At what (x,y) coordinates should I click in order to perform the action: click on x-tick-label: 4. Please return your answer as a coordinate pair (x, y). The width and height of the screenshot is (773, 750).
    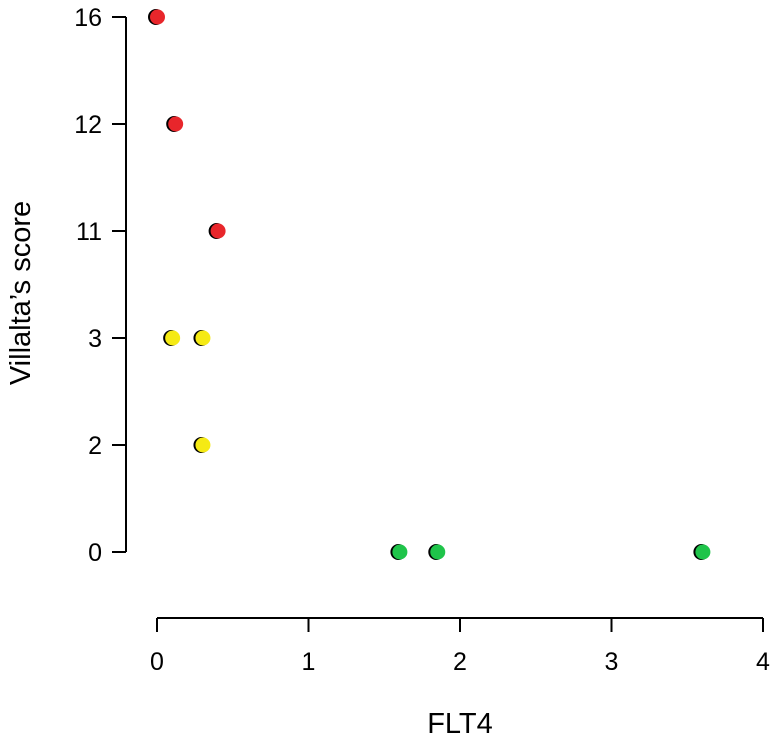
    Looking at the image, I should click on (763, 662).